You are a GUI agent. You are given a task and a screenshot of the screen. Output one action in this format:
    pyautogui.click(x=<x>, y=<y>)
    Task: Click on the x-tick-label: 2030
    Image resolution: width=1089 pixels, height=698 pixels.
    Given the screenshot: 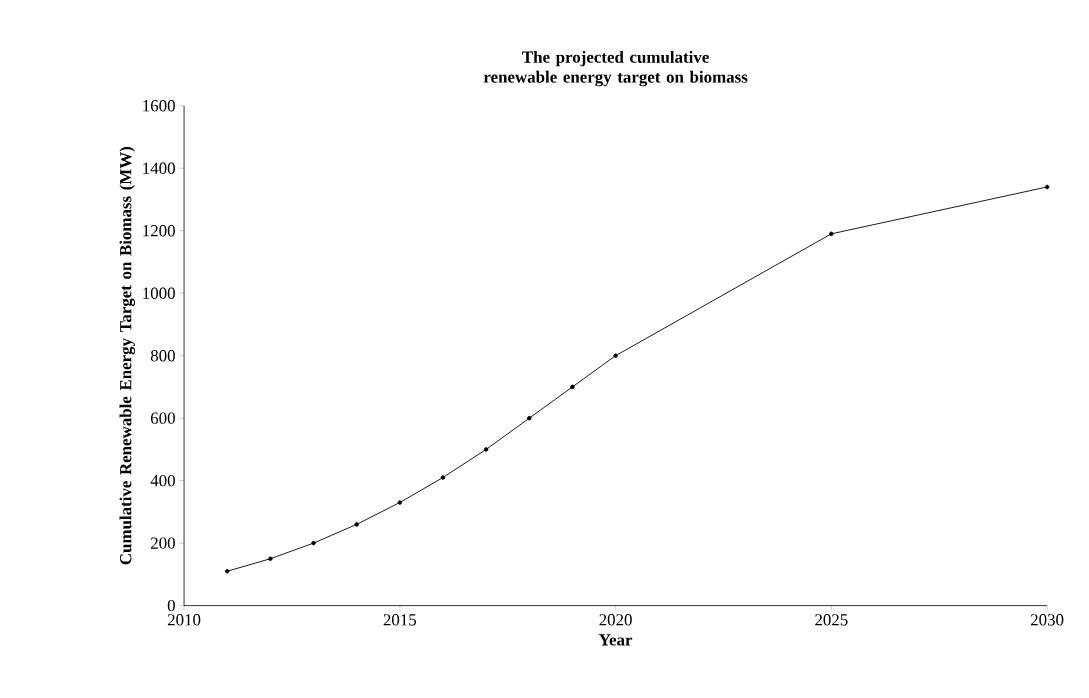 What is the action you would take?
    pyautogui.click(x=1047, y=619)
    